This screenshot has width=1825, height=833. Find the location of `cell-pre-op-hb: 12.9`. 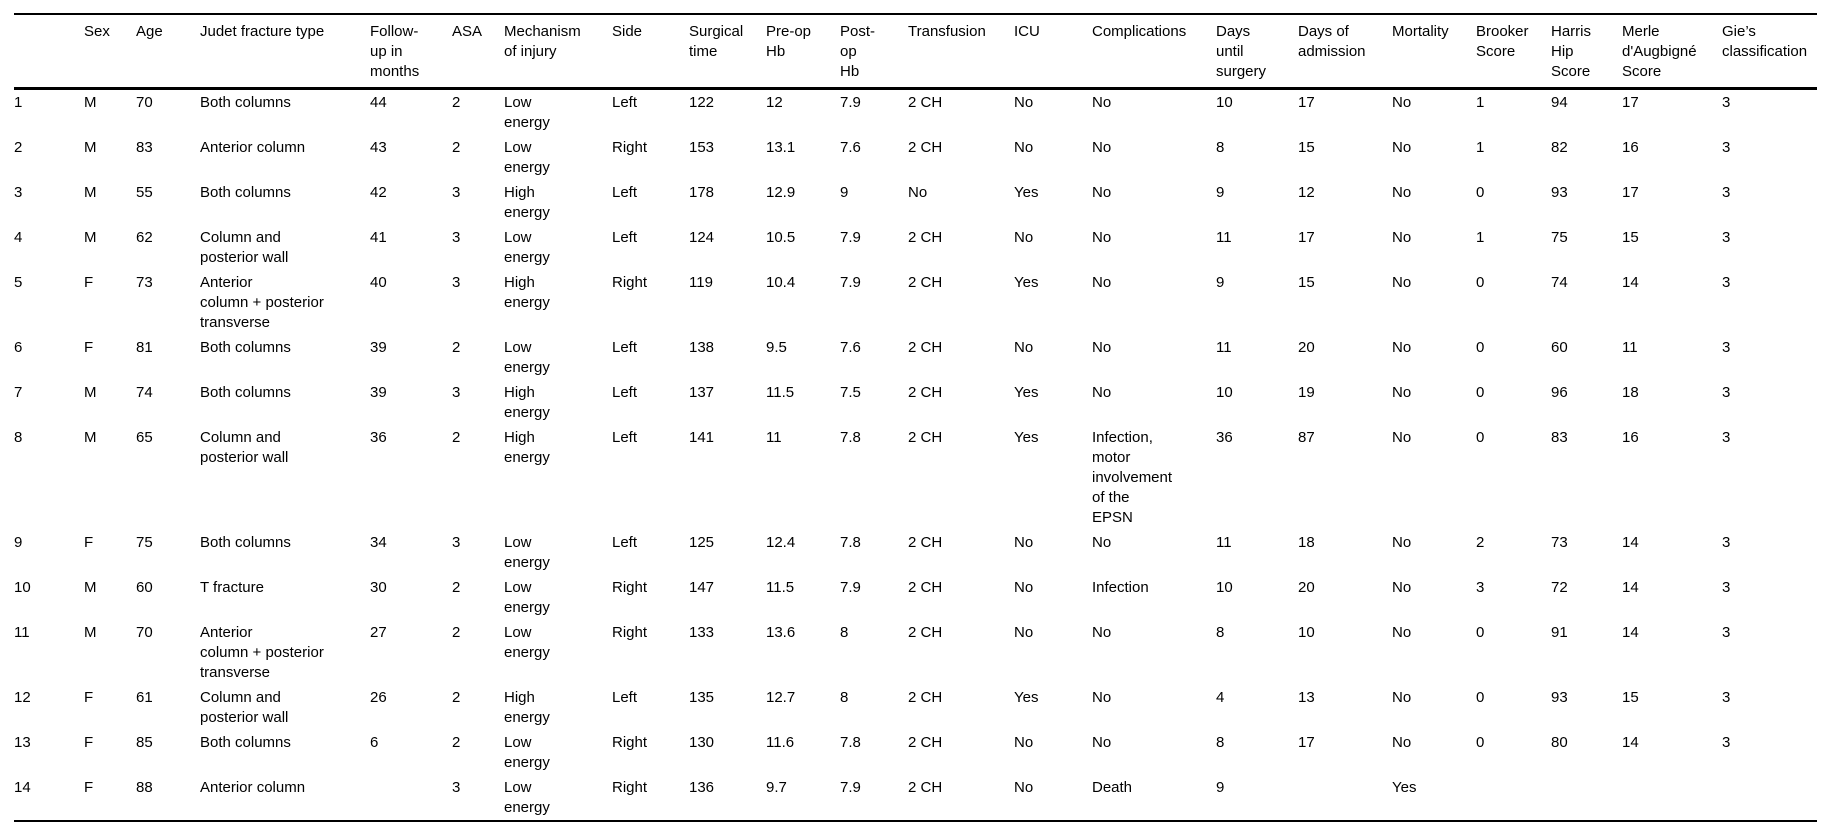

cell-pre-op-hb: 12.9 is located at coordinates (781, 192).